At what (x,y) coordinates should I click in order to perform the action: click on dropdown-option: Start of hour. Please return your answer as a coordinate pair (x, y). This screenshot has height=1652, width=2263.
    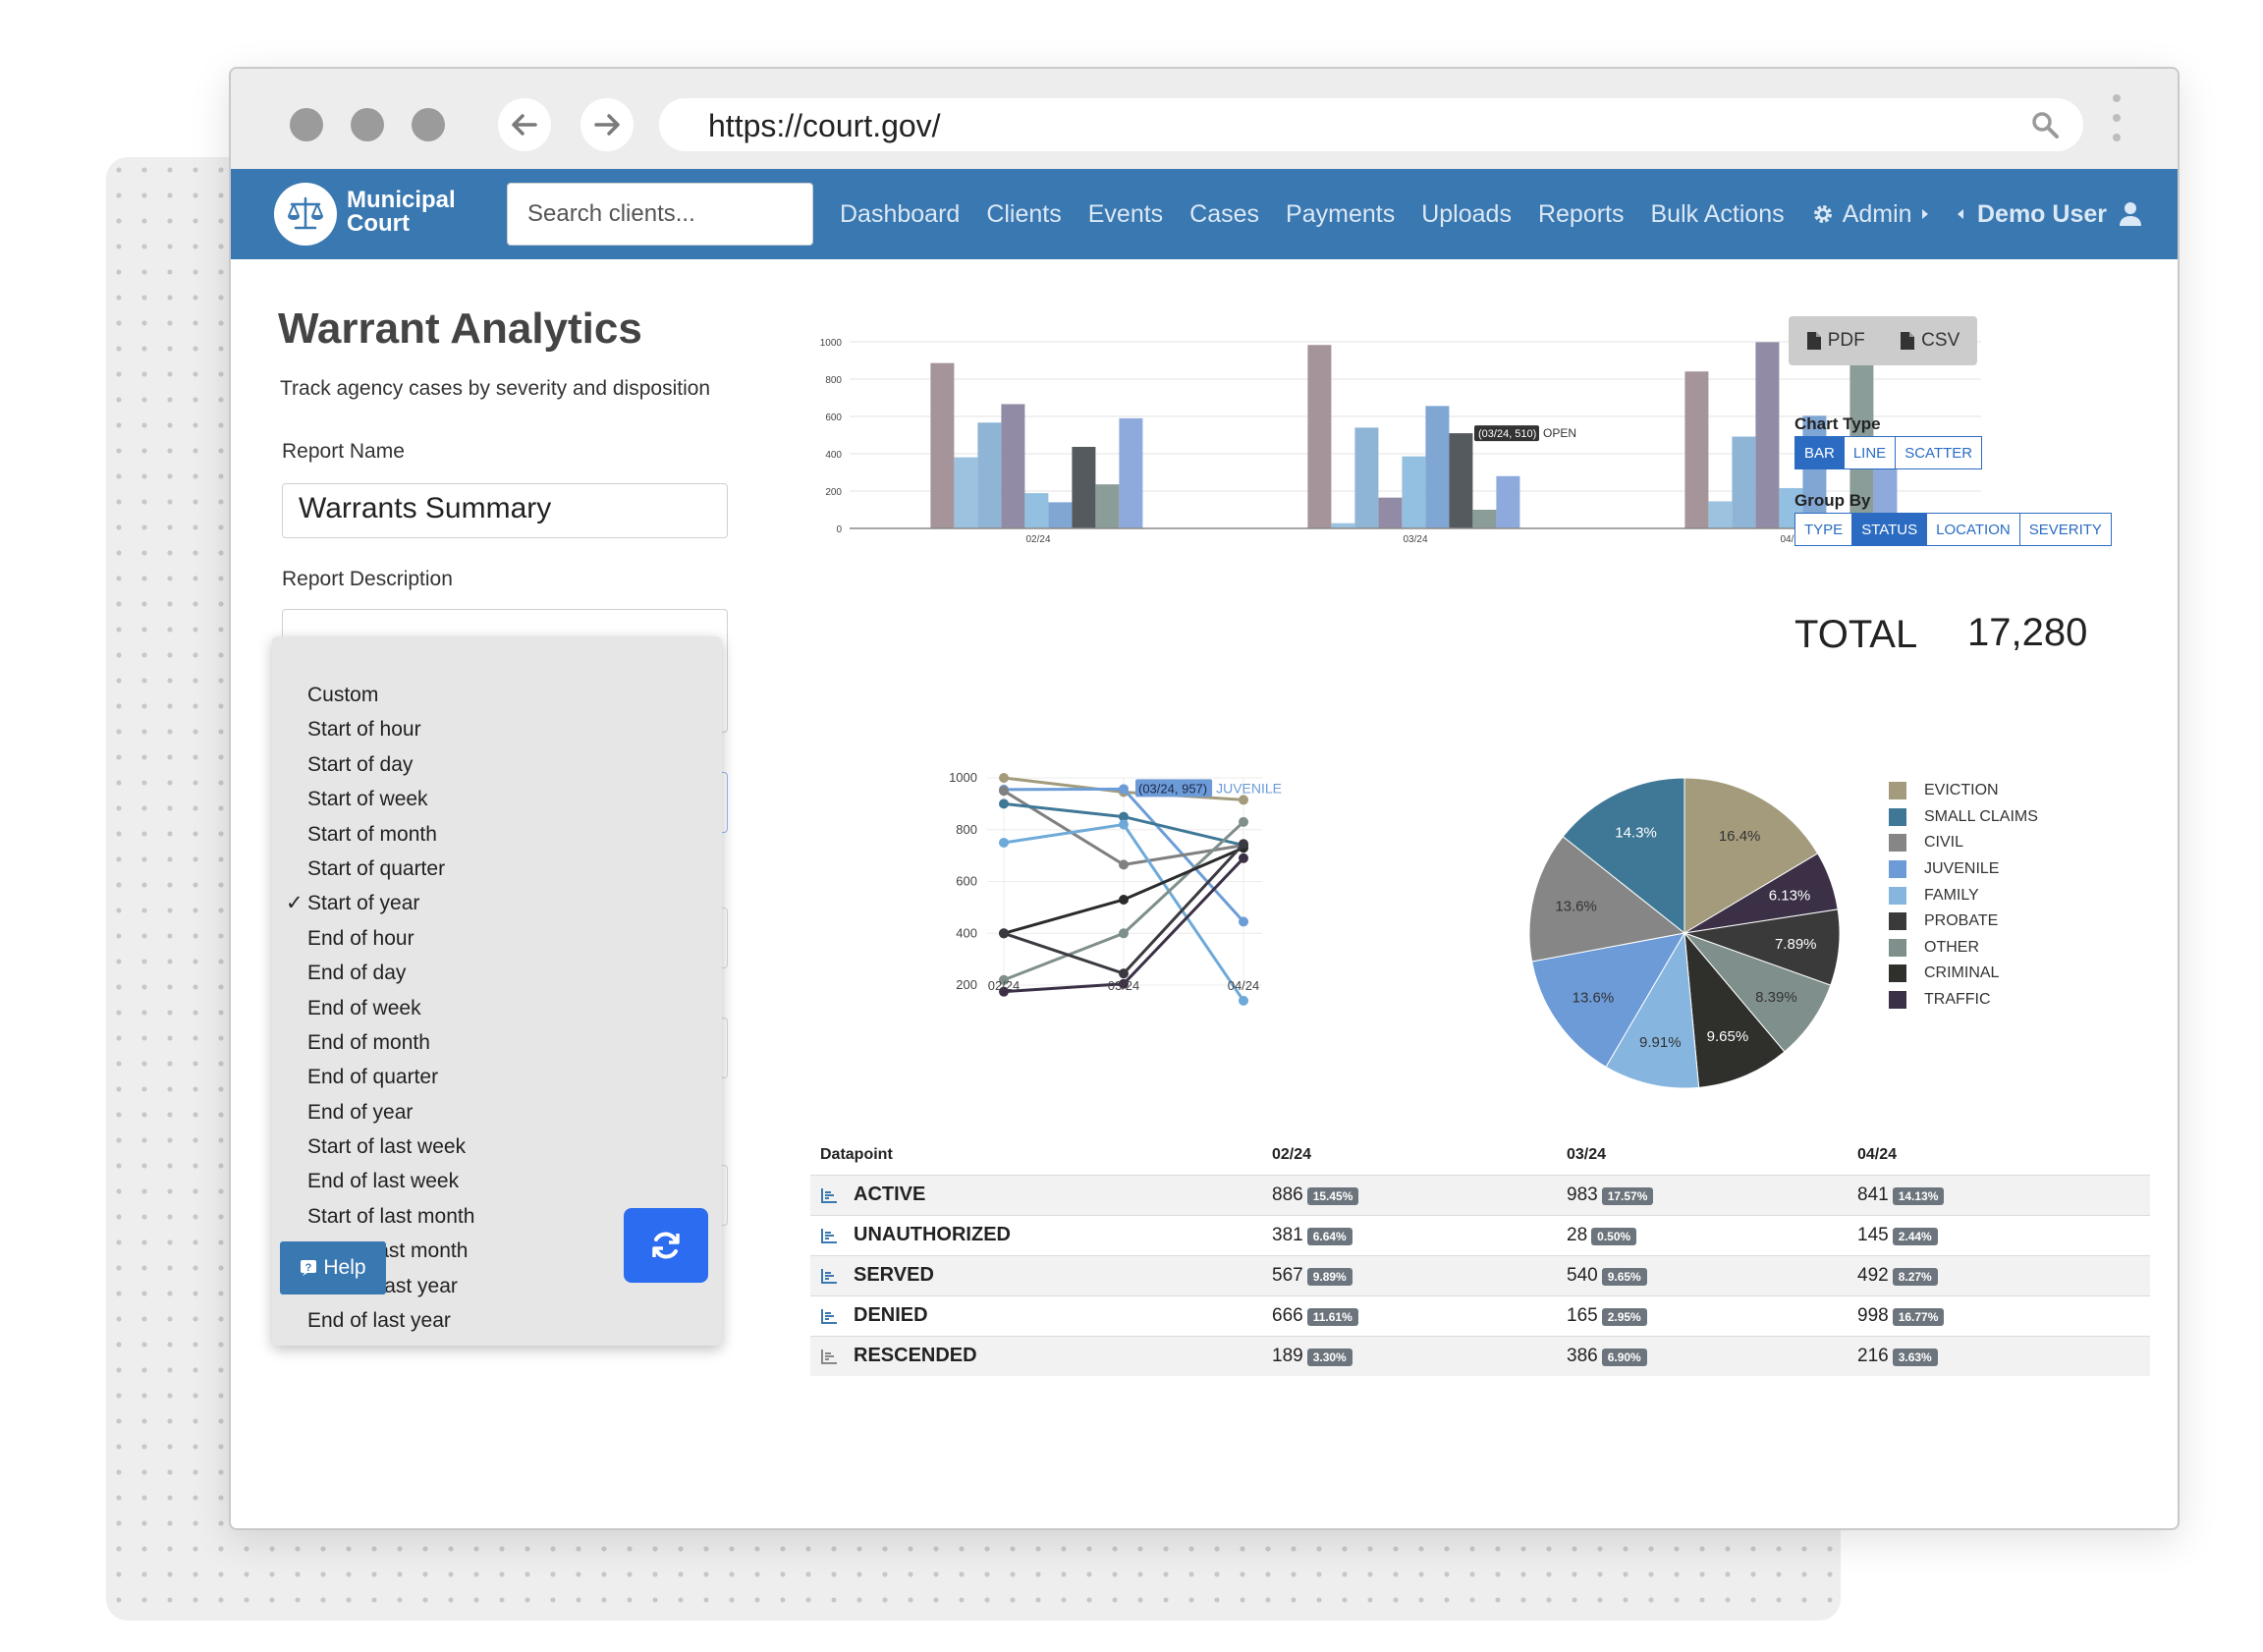
    Looking at the image, I should click on (497, 729).